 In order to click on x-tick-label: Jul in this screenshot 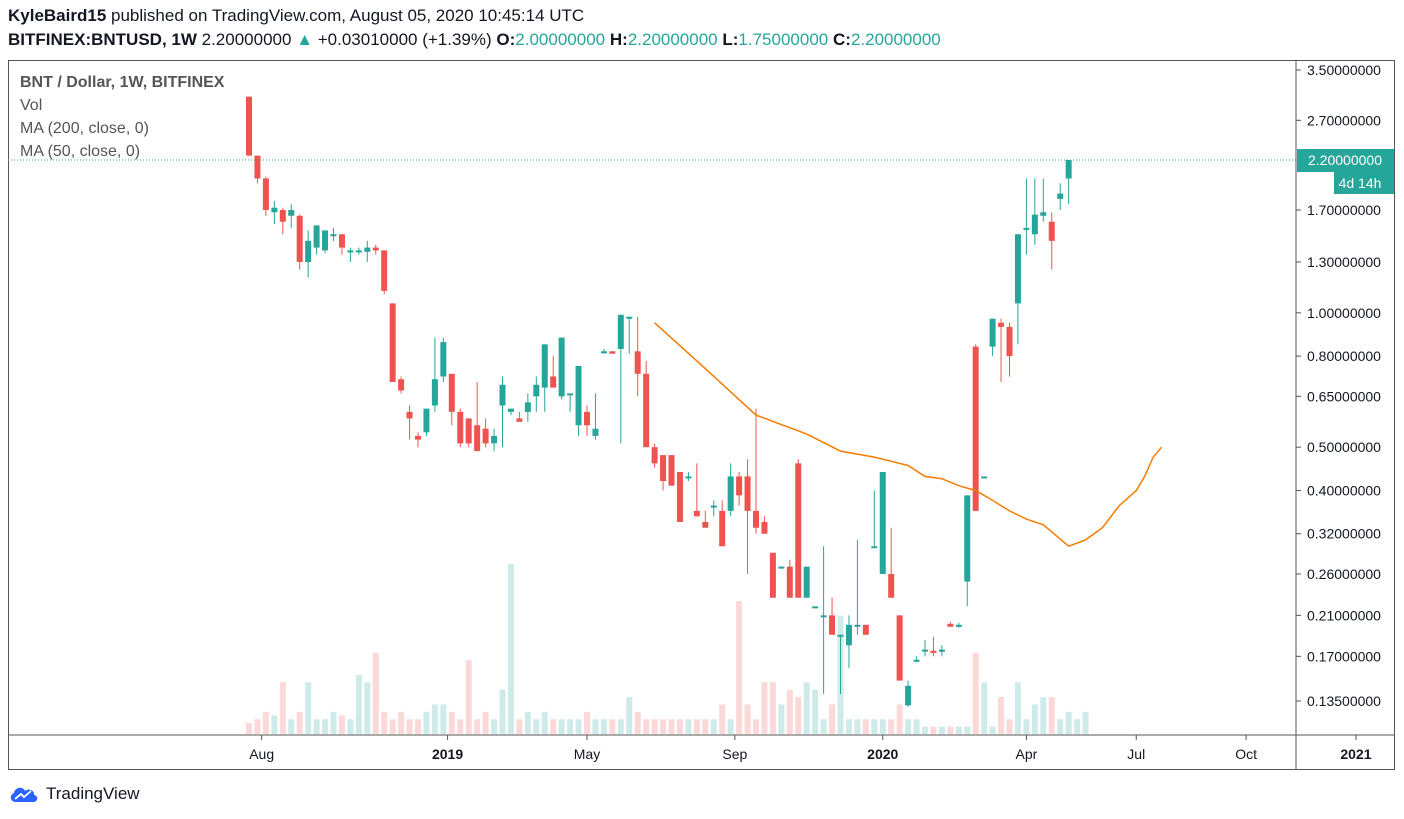, I will do `click(1136, 754)`.